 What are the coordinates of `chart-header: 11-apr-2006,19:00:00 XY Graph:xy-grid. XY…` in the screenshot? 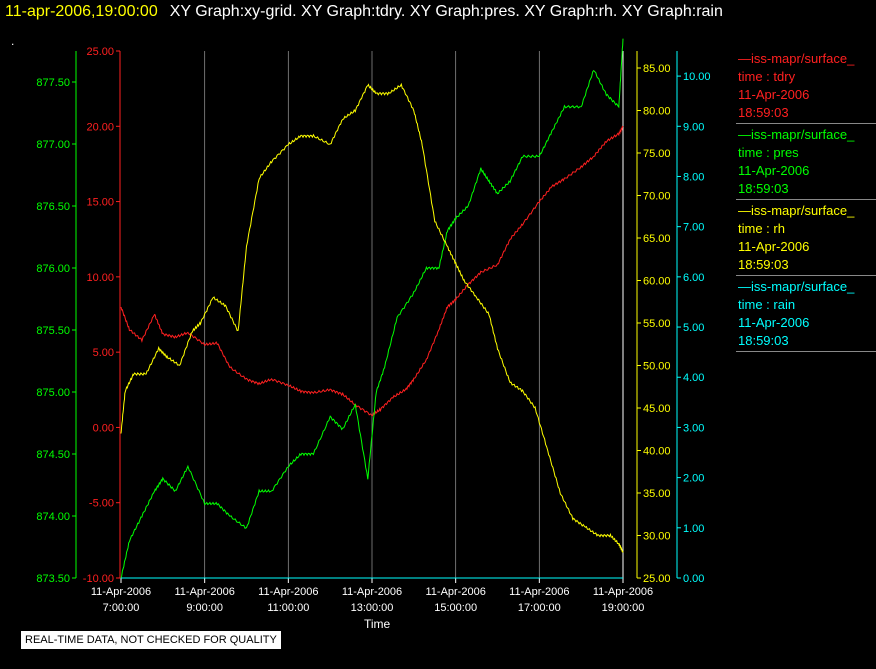 It's located at (364, 12).